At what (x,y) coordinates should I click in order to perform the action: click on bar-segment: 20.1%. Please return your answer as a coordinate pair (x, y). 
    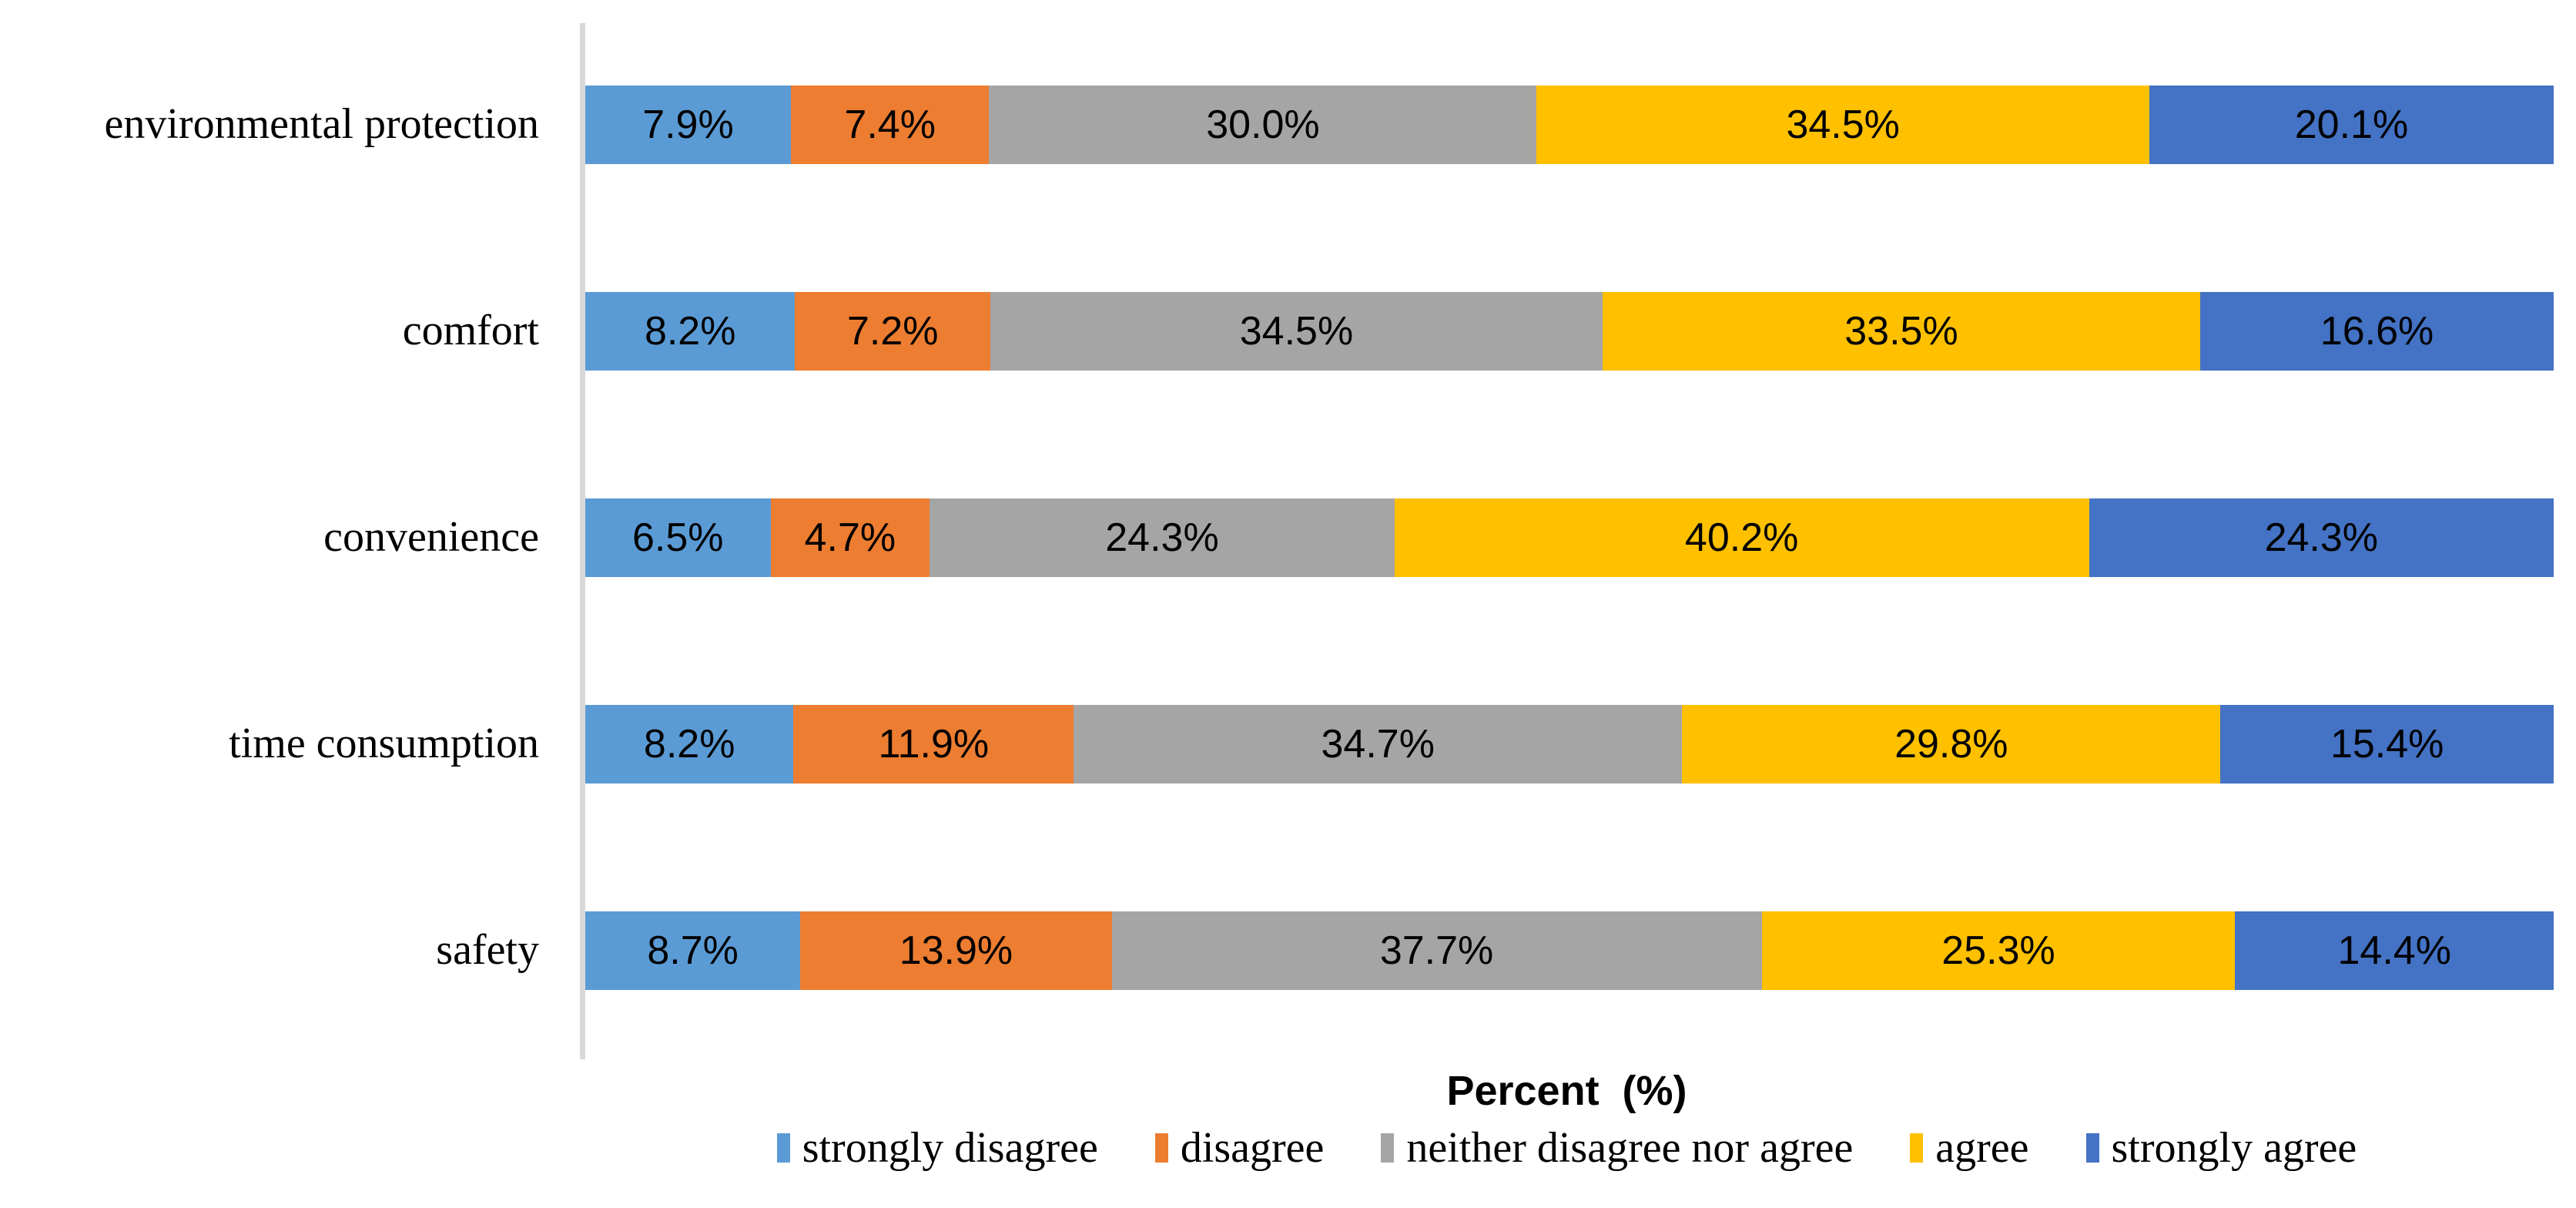
    Looking at the image, I should click on (2351, 125).